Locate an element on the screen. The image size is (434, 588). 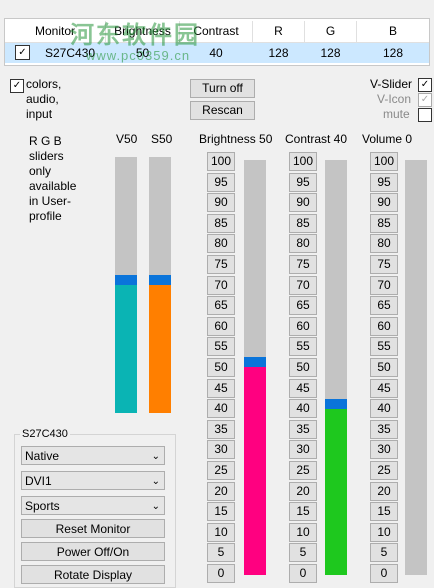
s-slider-track is located at coordinates (160, 285).